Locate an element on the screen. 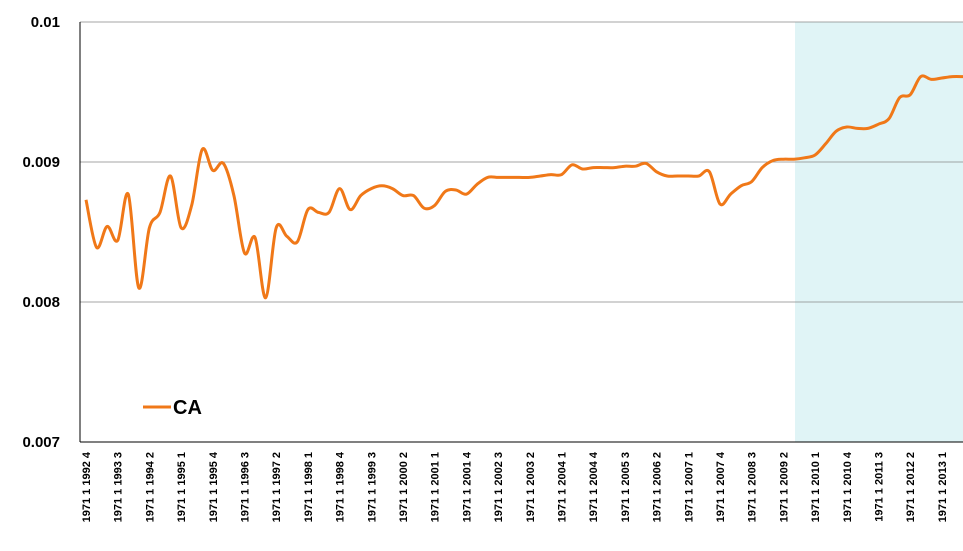 The width and height of the screenshot is (963, 551). x-tick-label: 1971 1 2010 4 is located at coordinates (848, 486).